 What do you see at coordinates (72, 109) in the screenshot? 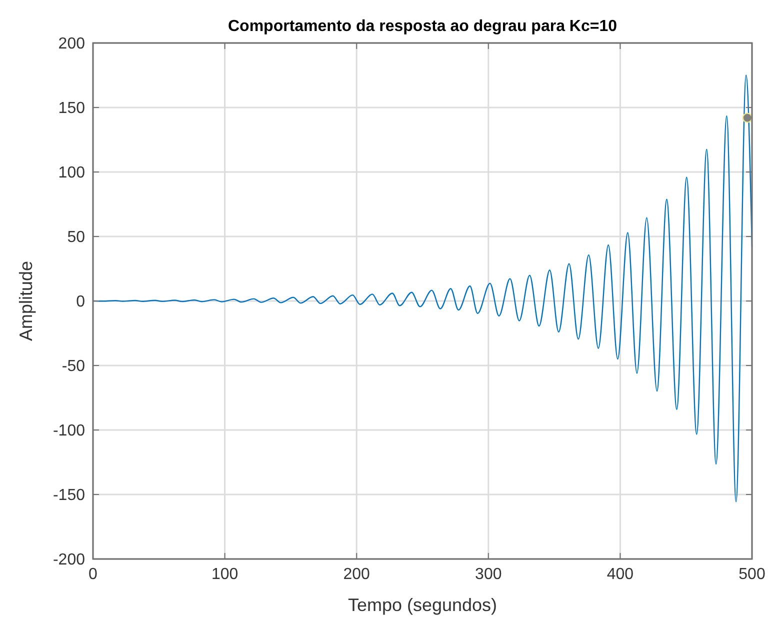
I see `y-tick-label: 150` at bounding box center [72, 109].